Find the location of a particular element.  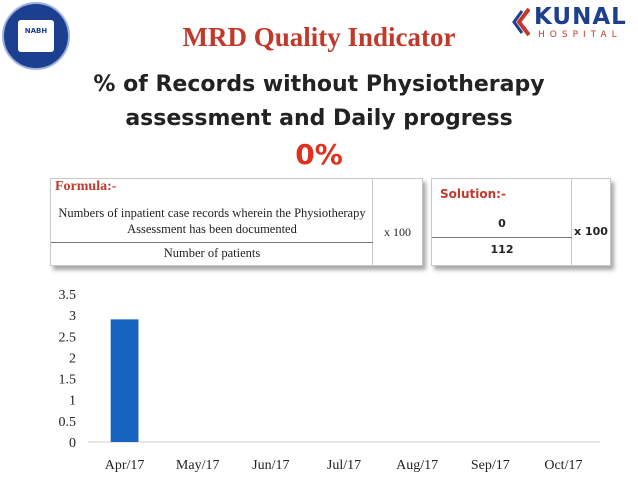

solution-box: Solution:- 0 112 x 100 is located at coordinates (521, 222).